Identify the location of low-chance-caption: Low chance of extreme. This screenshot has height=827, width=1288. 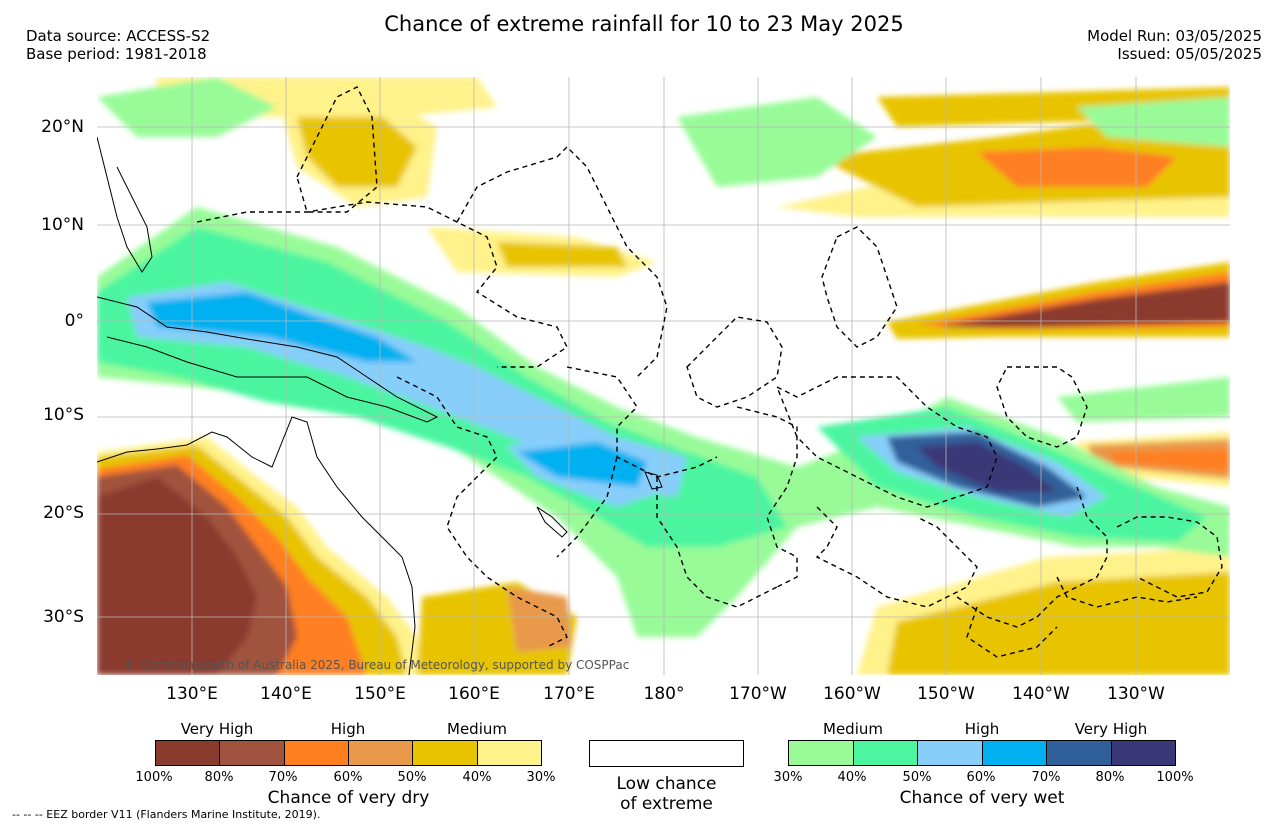
(666, 794).